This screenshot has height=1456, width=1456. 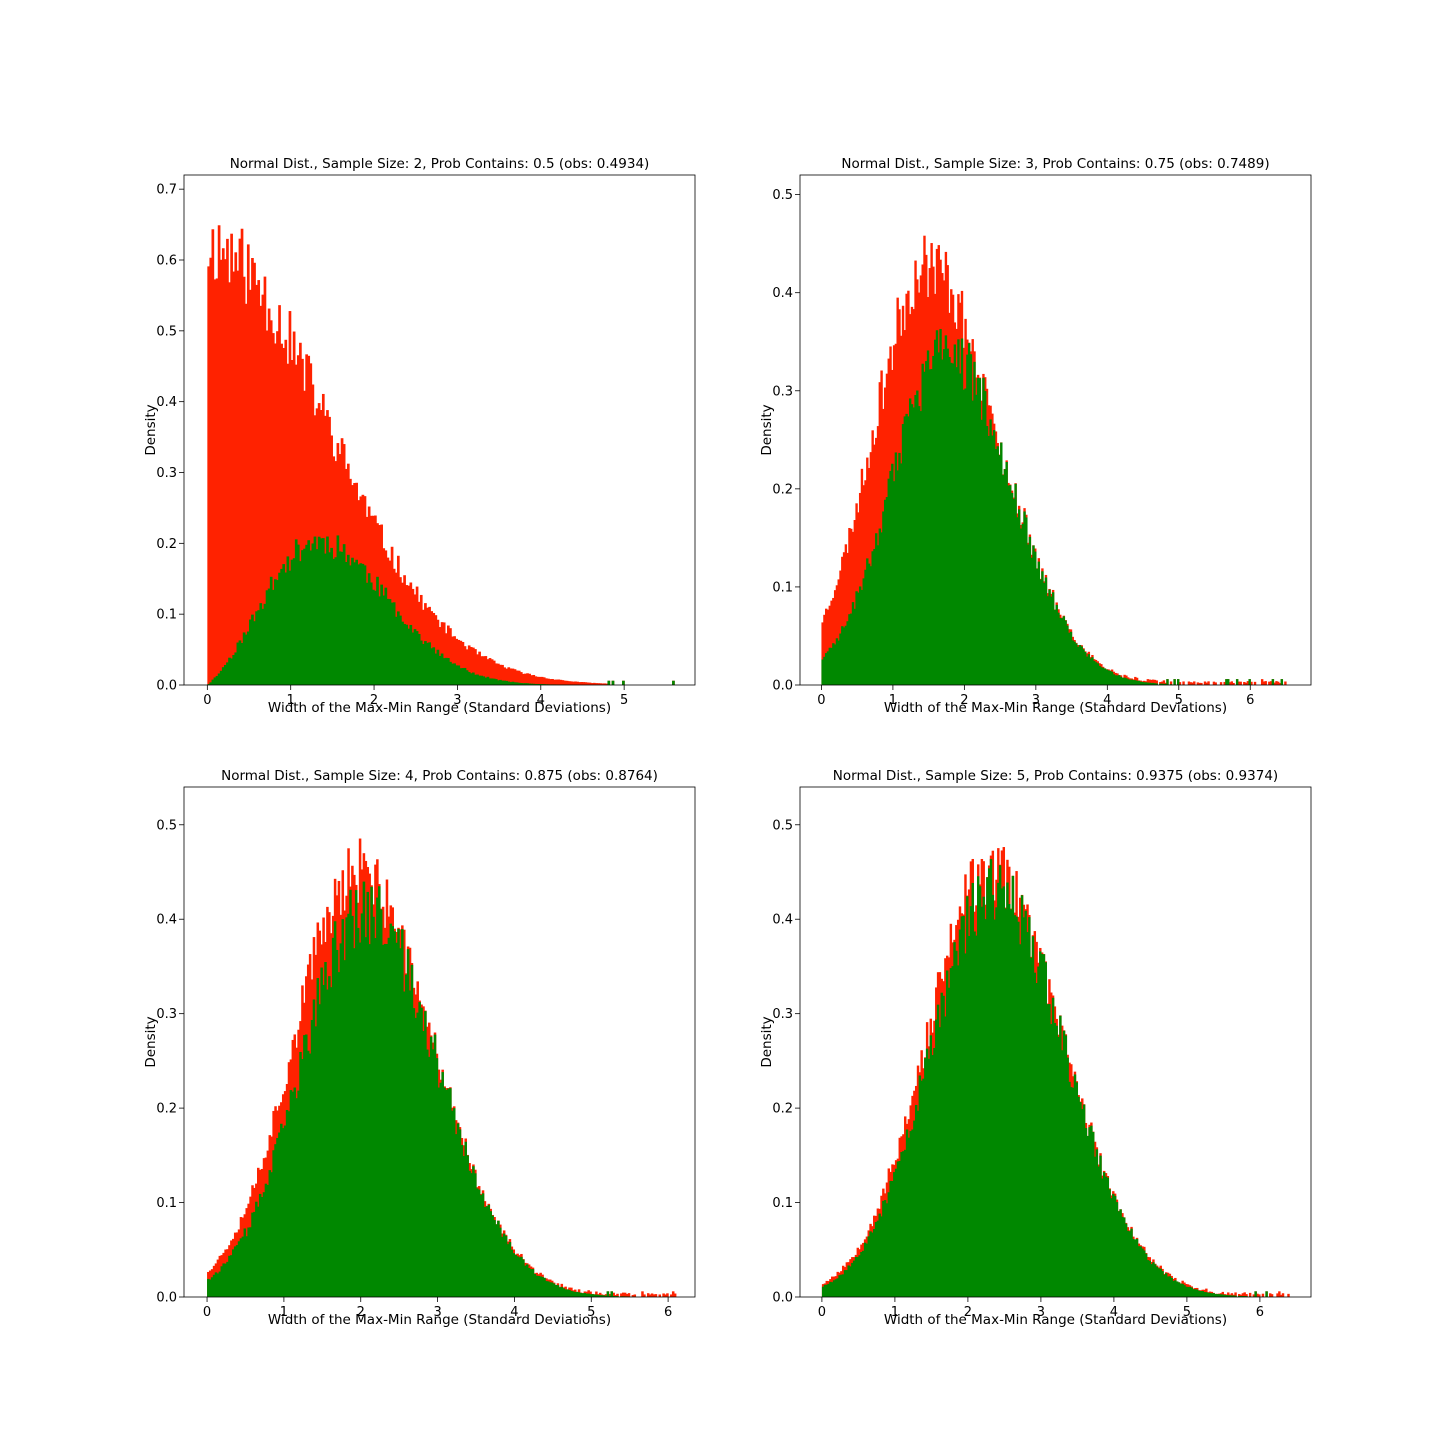 I want to click on x-tick-label: 0, so click(x=822, y=1312).